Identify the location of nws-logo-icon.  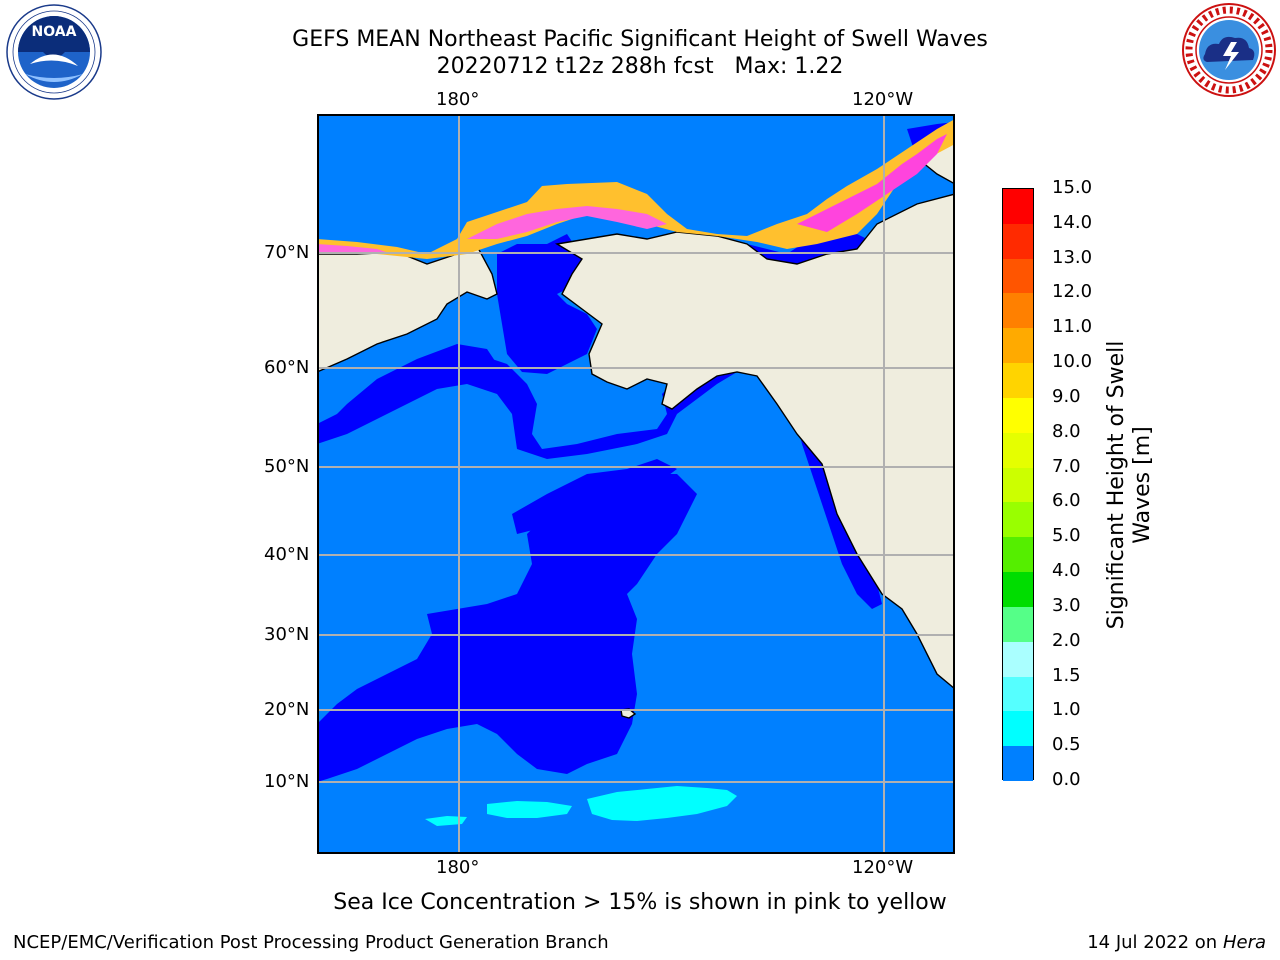
(1229, 50).